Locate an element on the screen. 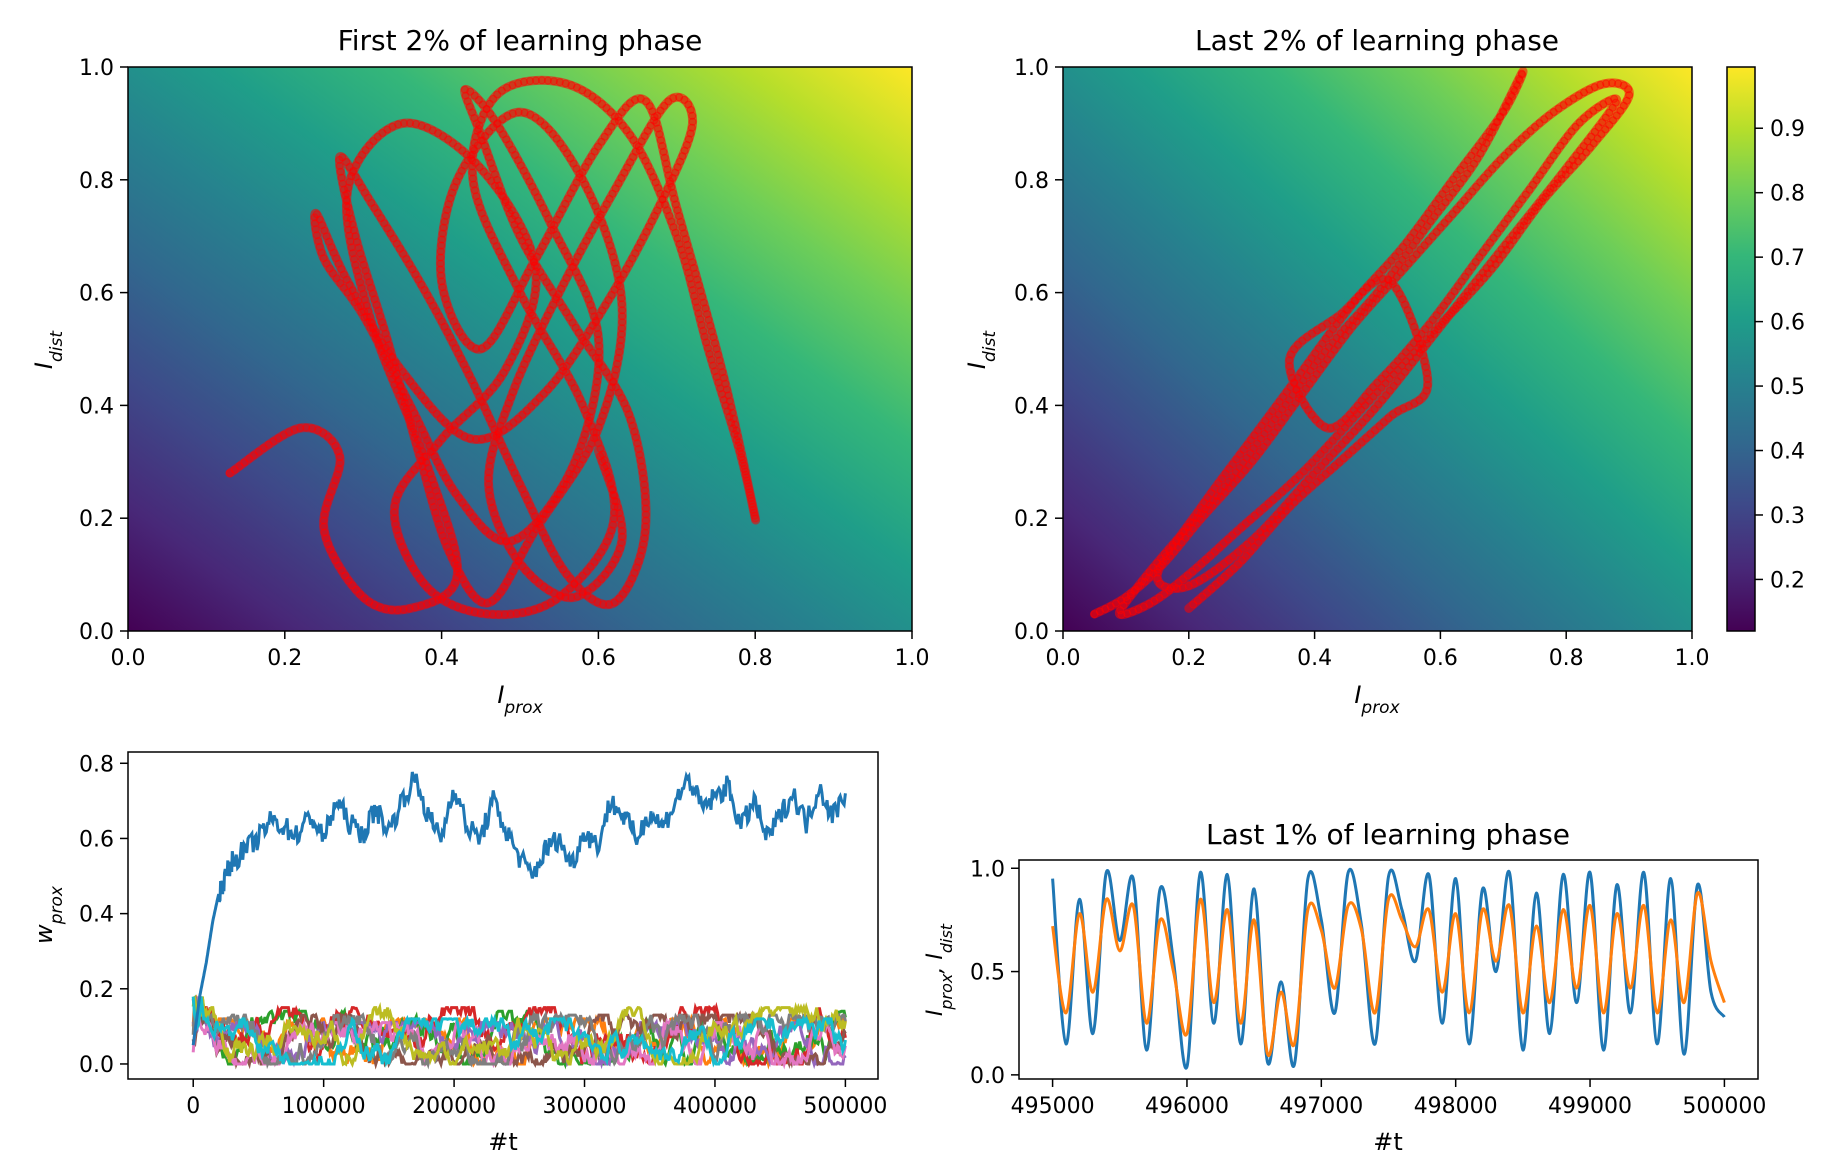 Image resolution: width=1845 pixels, height=1176 pixels. first-y-tick-label: 0.2 is located at coordinates (96, 519).